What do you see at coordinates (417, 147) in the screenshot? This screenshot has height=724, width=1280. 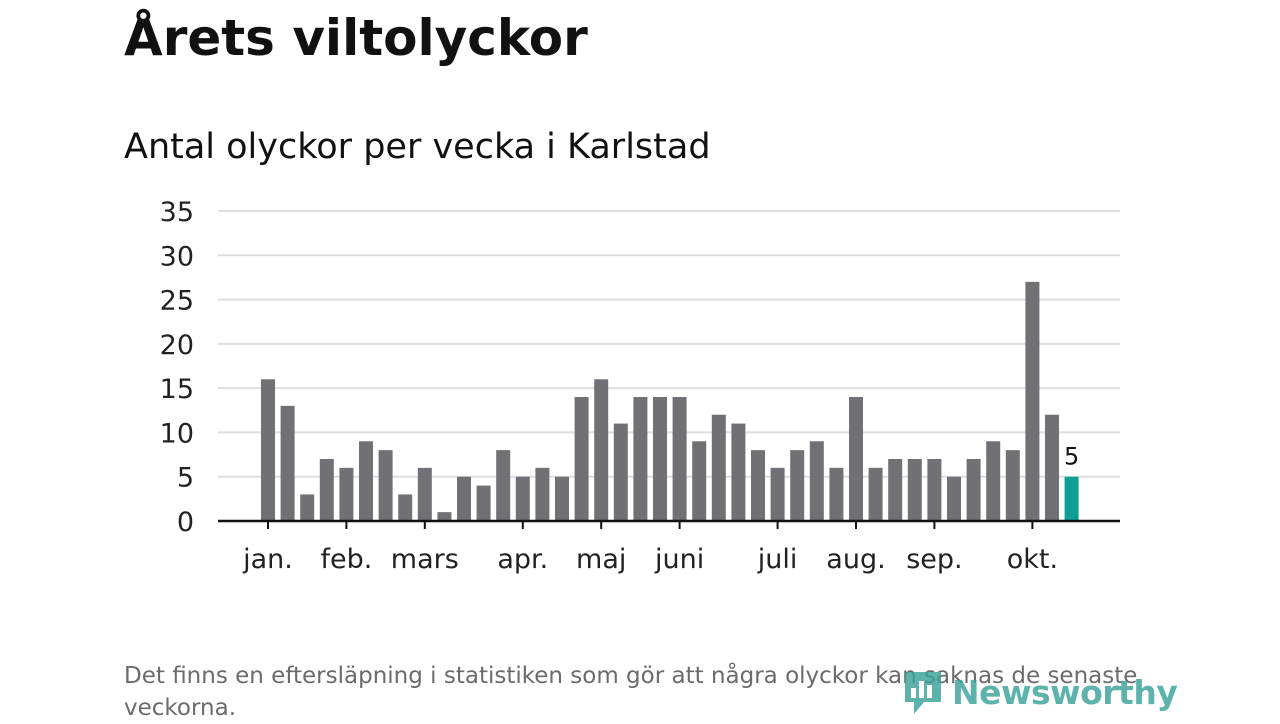 I see `chart-subtitle: Antal olyckor per vecka i Karlstad` at bounding box center [417, 147].